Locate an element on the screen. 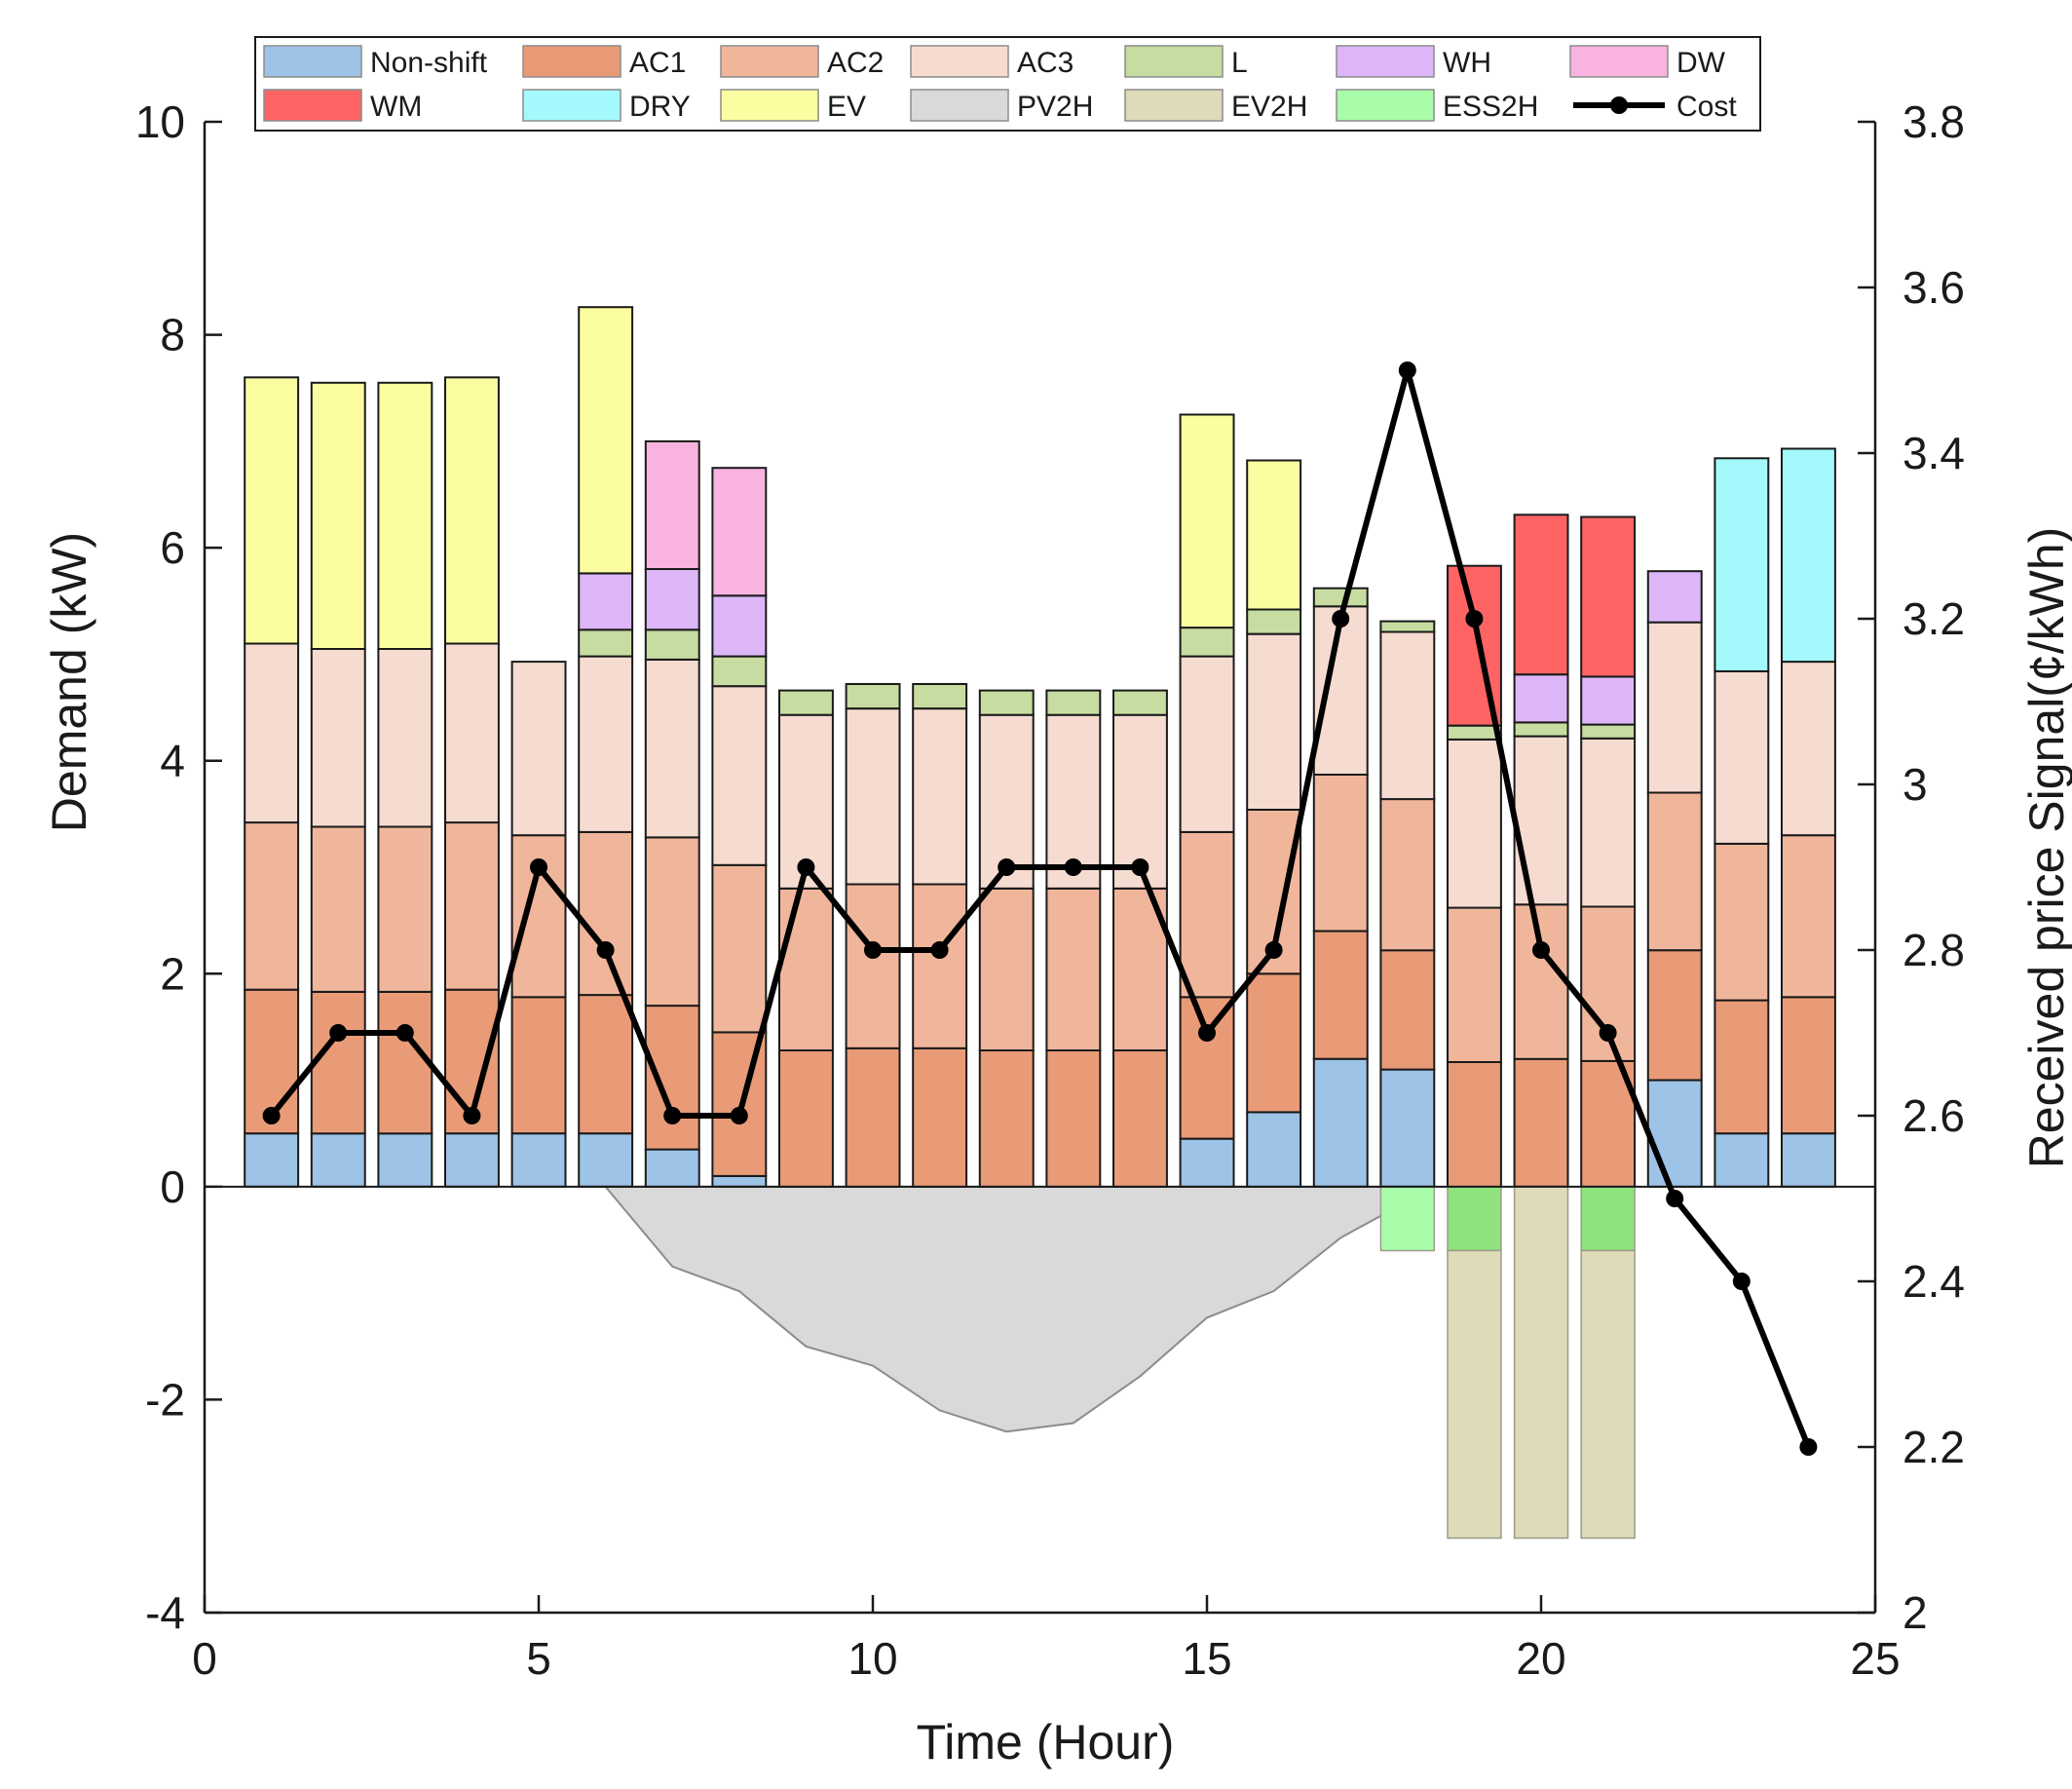  y-tick-label: 0 is located at coordinates (173, 1186).